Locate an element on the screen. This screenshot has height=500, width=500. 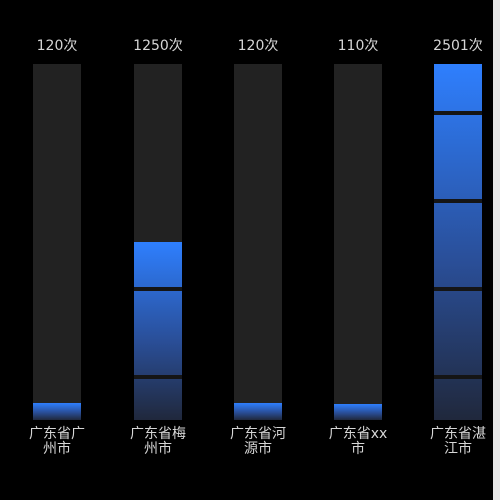
bar-value-label: 2501次 is located at coordinates (458, 46).